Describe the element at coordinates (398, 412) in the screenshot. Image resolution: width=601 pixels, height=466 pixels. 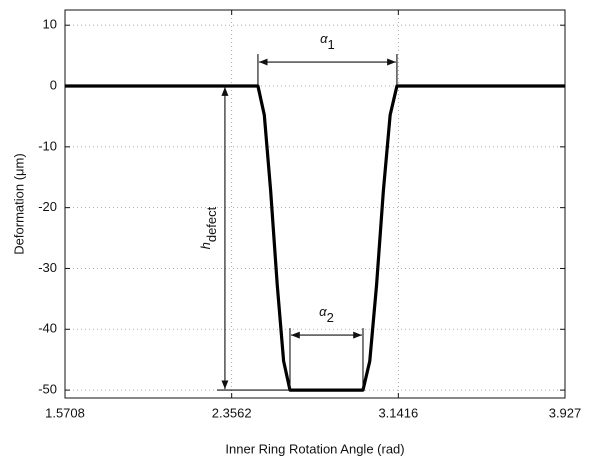
I see `x-tick-label: 3.1416` at that location.